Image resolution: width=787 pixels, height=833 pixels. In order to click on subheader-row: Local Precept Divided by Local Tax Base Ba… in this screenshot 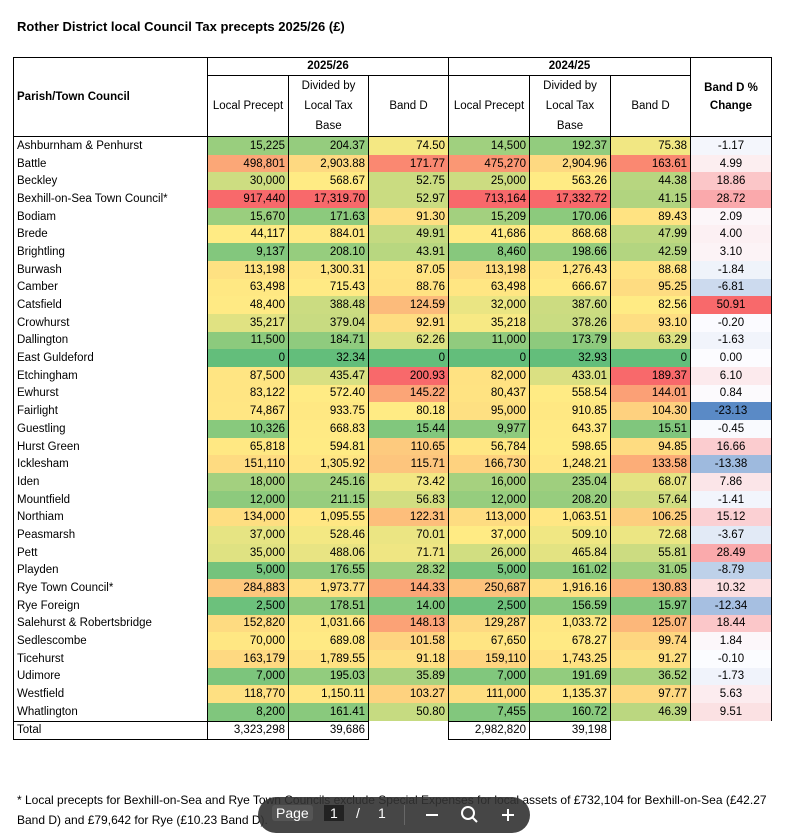, I will do `click(393, 106)`.